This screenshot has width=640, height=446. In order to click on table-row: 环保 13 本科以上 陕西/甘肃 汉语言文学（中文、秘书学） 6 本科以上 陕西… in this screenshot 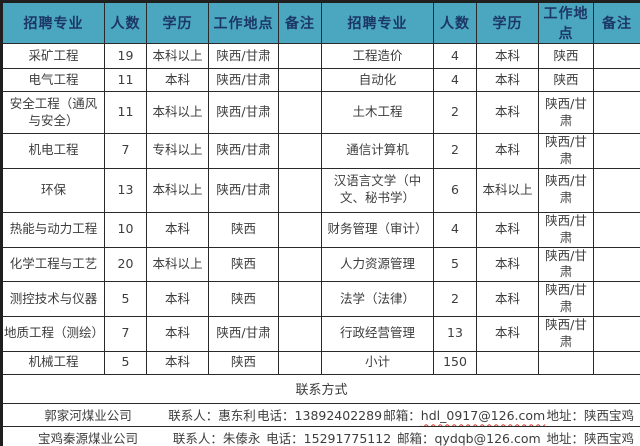, I will do `click(320, 190)`.